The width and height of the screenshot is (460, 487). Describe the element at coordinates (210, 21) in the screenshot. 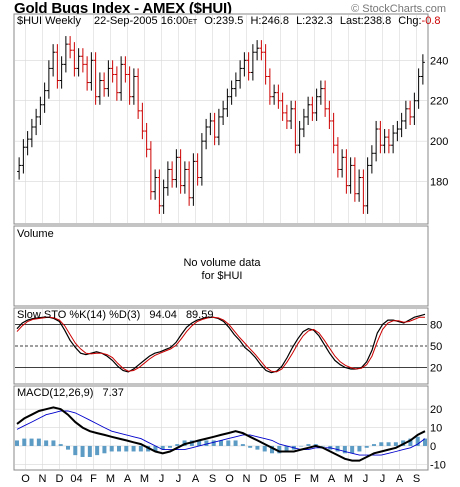

I see `open-label: O:` at that location.